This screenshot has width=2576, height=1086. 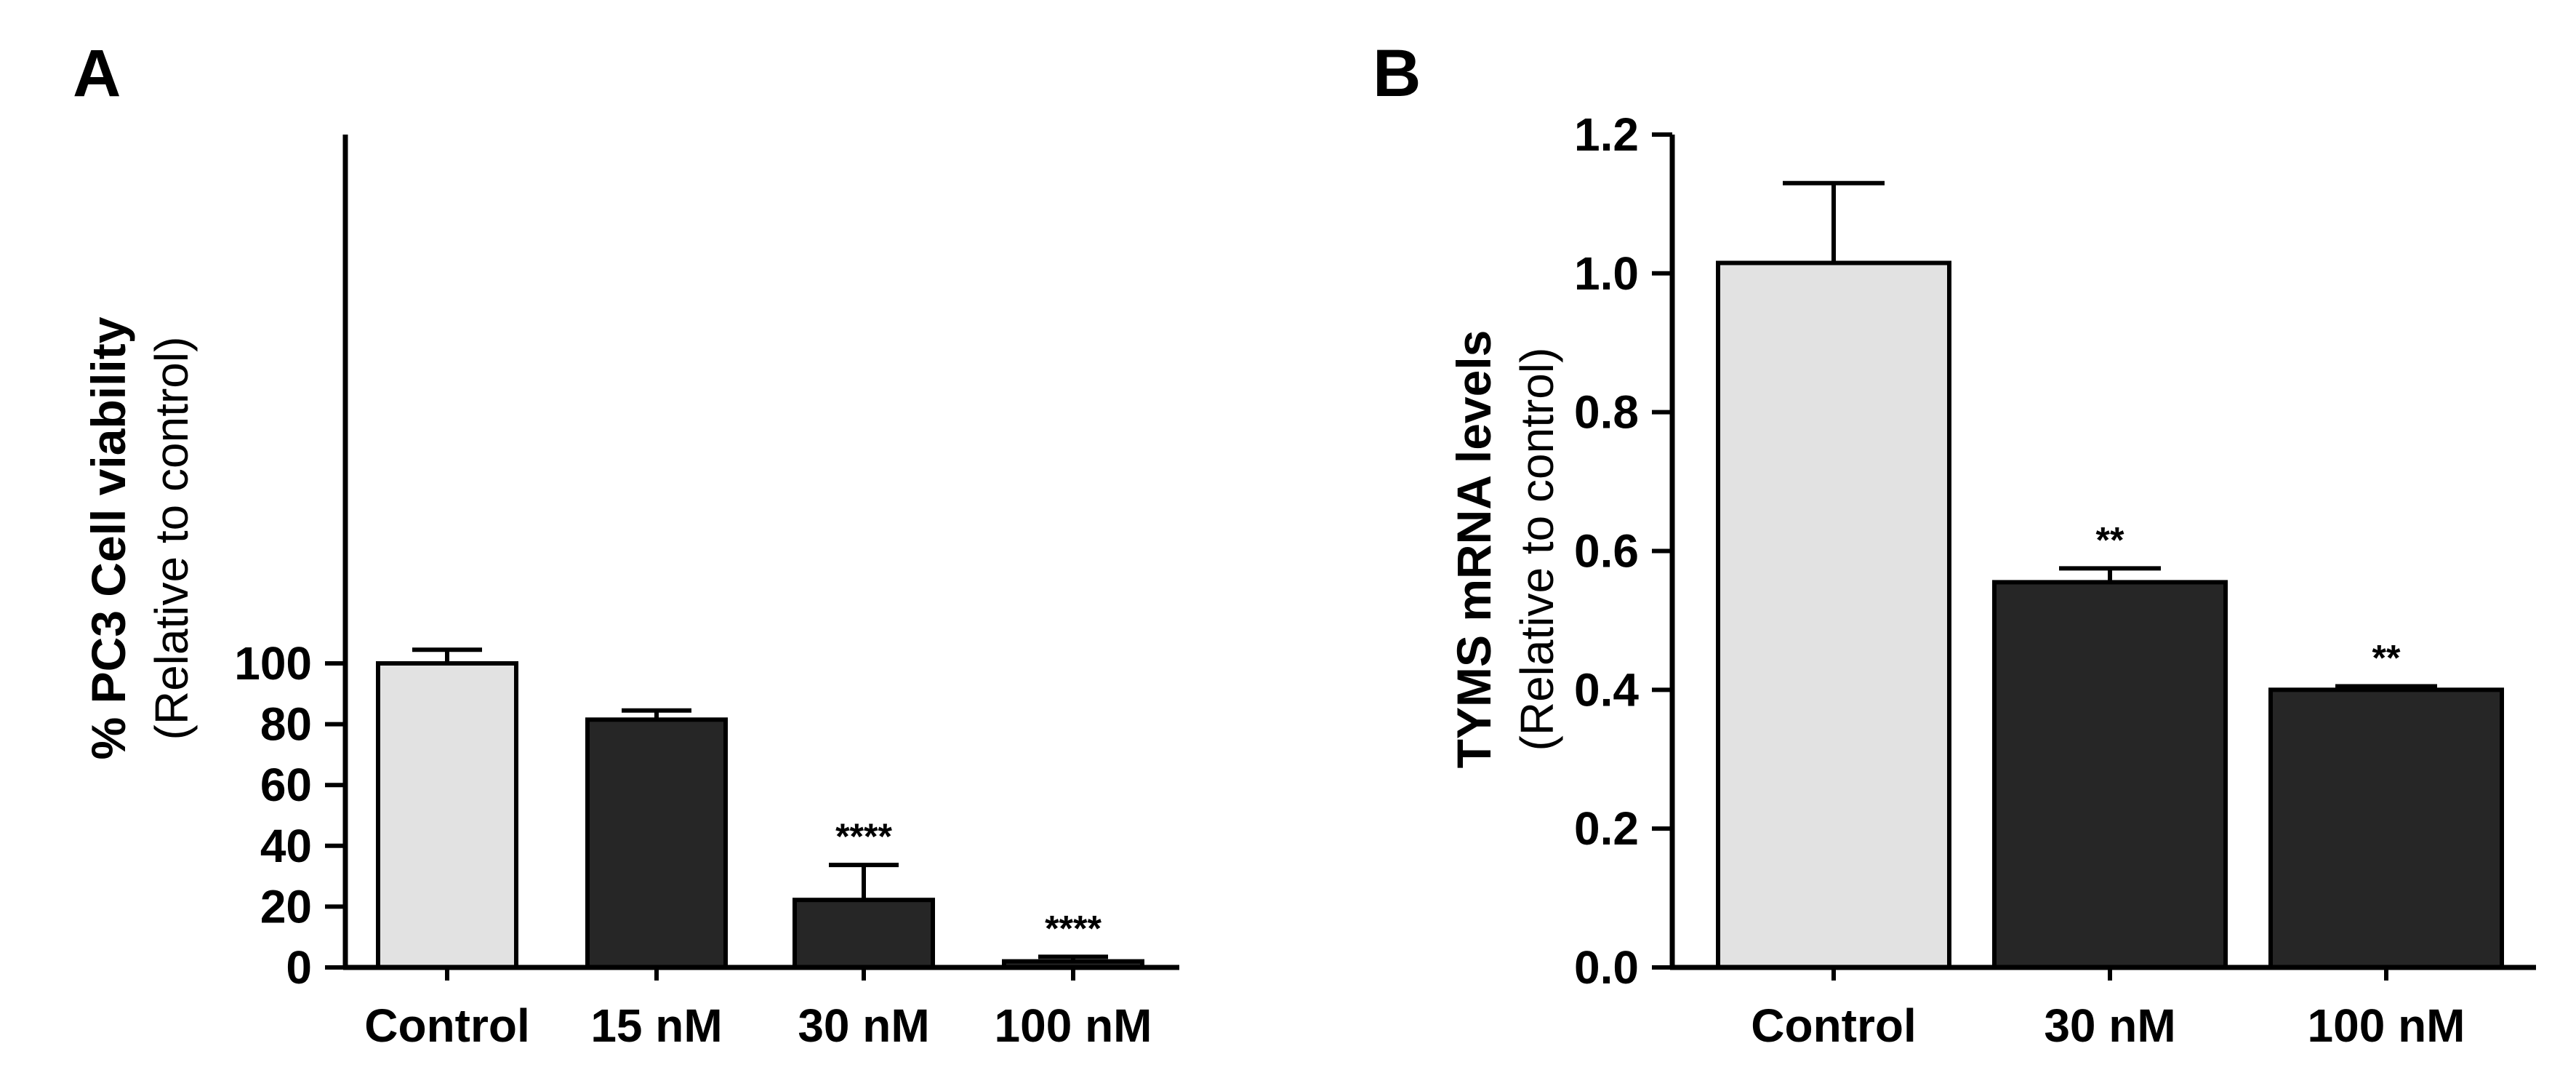 I want to click on panel-b-error-bar-100-nm, so click(x=2386, y=687).